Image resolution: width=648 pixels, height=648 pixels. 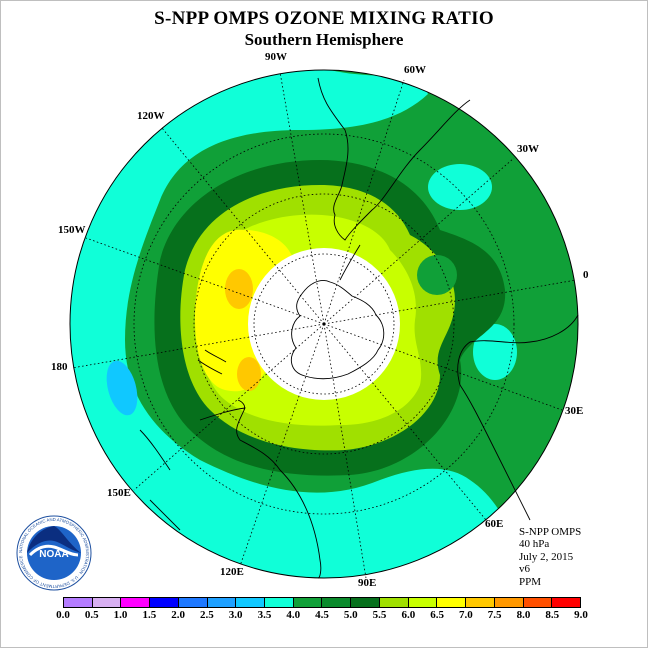 What do you see at coordinates (534, 544) in the screenshot?
I see `info-level: 40 hPa` at bounding box center [534, 544].